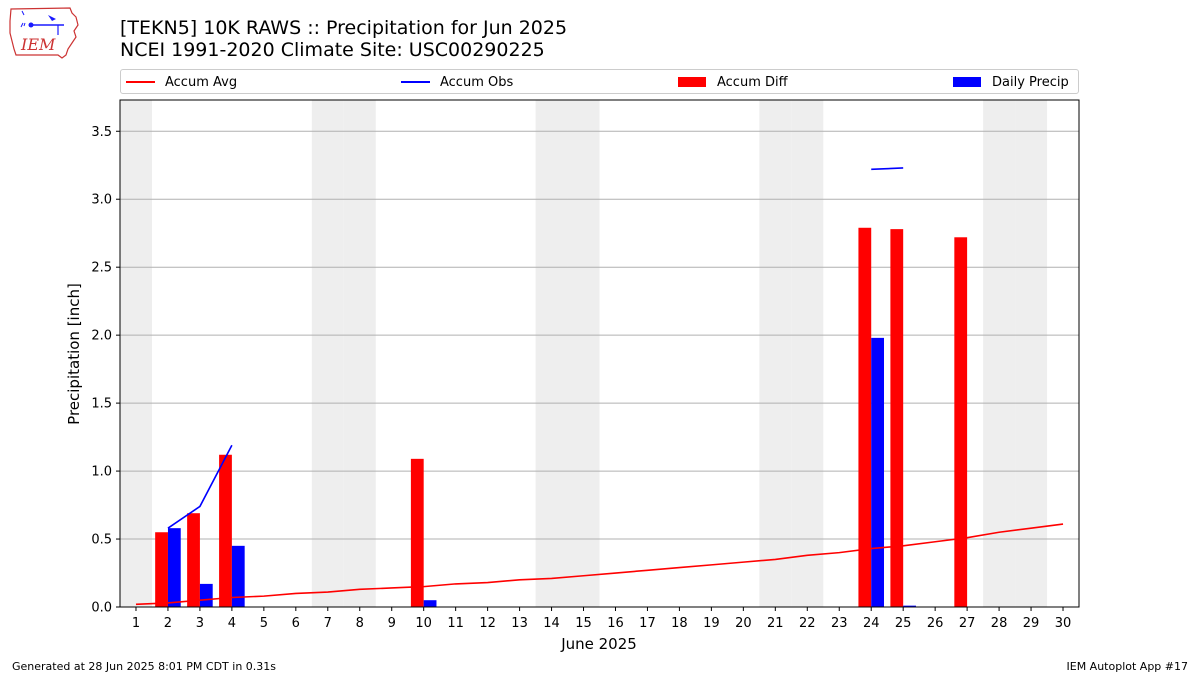 This screenshot has height=675, width=1200. I want to click on x-tick-label: 28, so click(999, 623).